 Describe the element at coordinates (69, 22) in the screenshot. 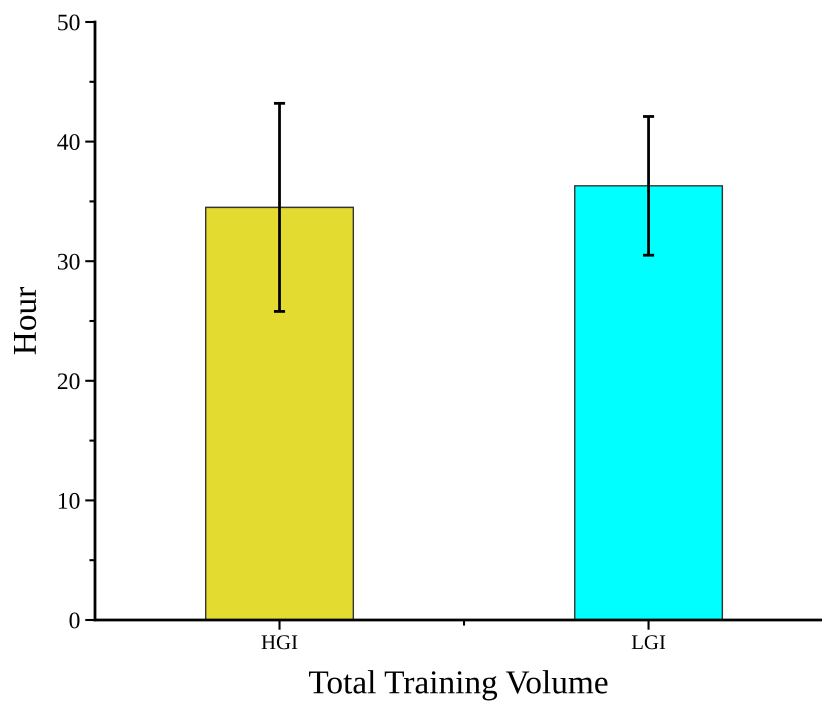

I see `y-tick-label: 50` at that location.